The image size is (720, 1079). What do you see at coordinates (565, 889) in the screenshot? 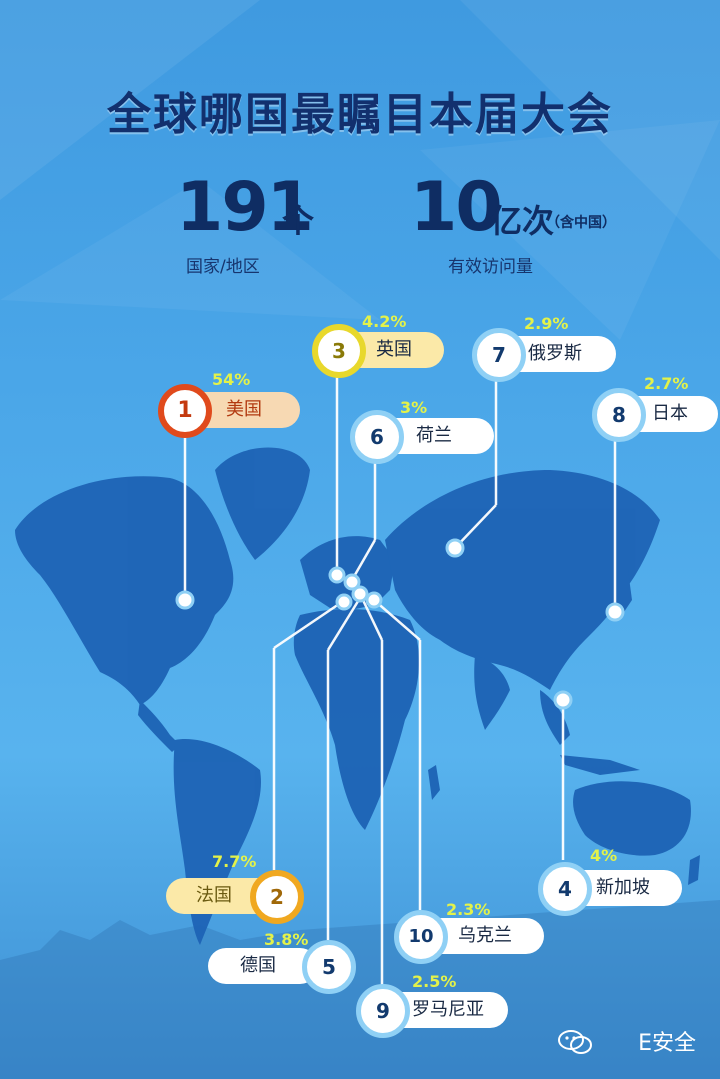
I see `rank-badge-4: 4` at bounding box center [565, 889].